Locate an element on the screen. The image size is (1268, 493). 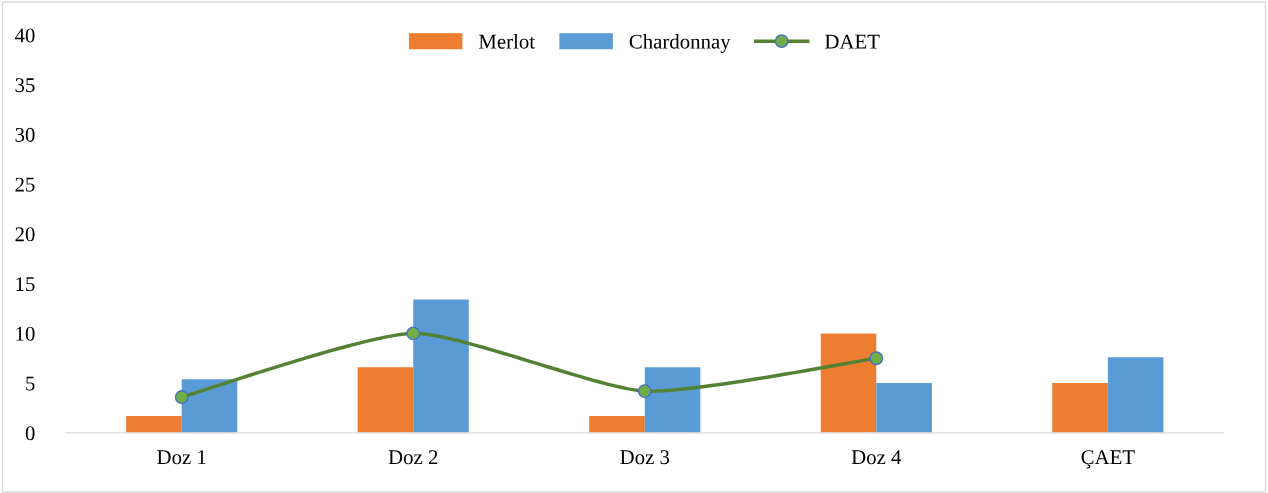
x-tick-label: Doz 4 is located at coordinates (876, 457).